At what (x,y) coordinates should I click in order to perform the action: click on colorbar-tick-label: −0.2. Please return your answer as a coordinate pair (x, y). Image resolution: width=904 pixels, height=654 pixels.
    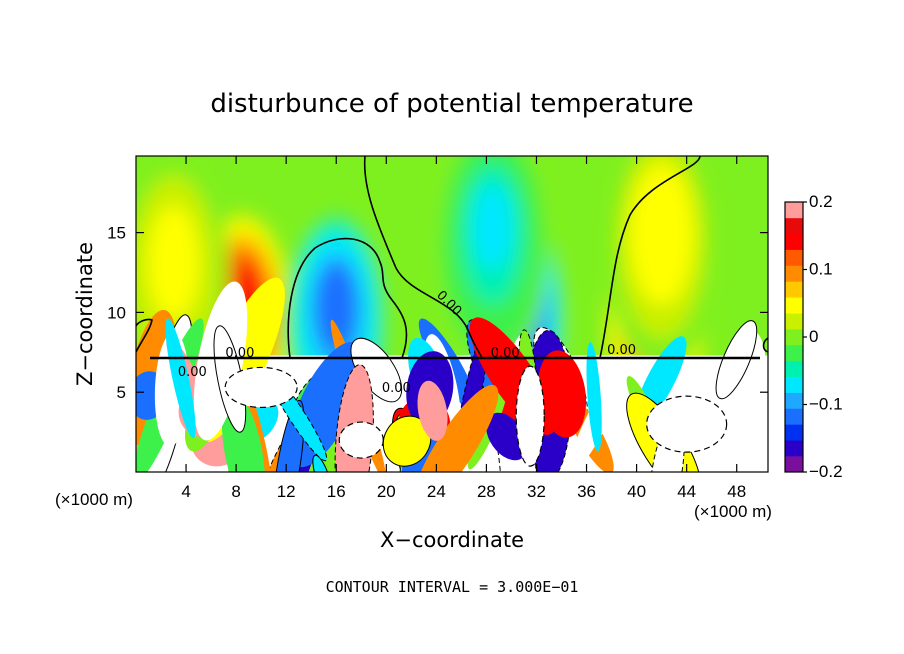
    Looking at the image, I should click on (826, 471).